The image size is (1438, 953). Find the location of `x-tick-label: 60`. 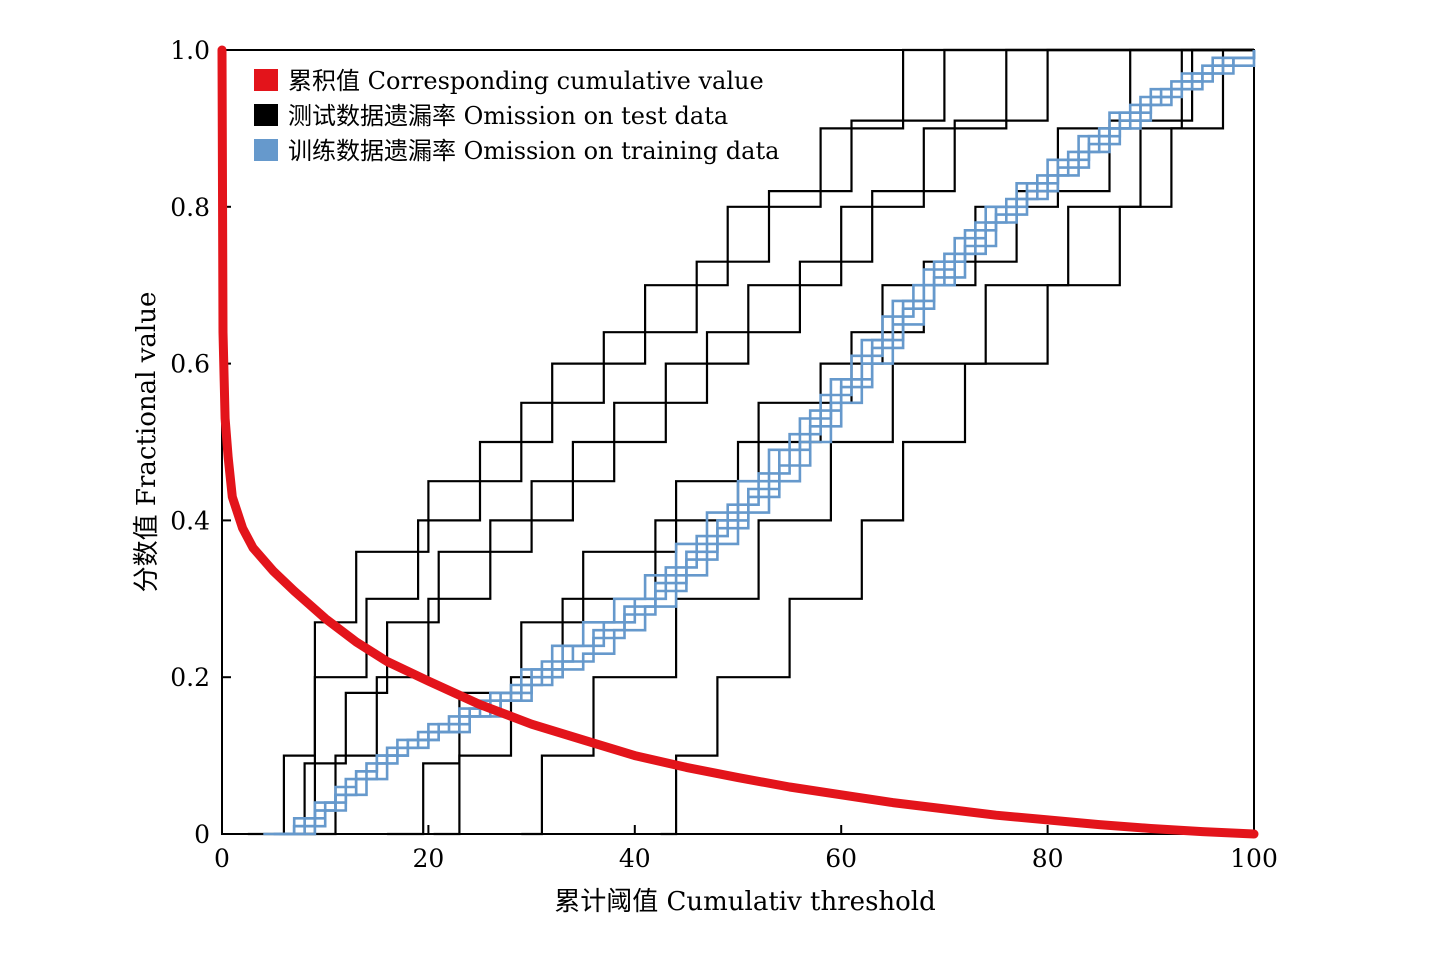

x-tick-label: 60 is located at coordinates (841, 858).